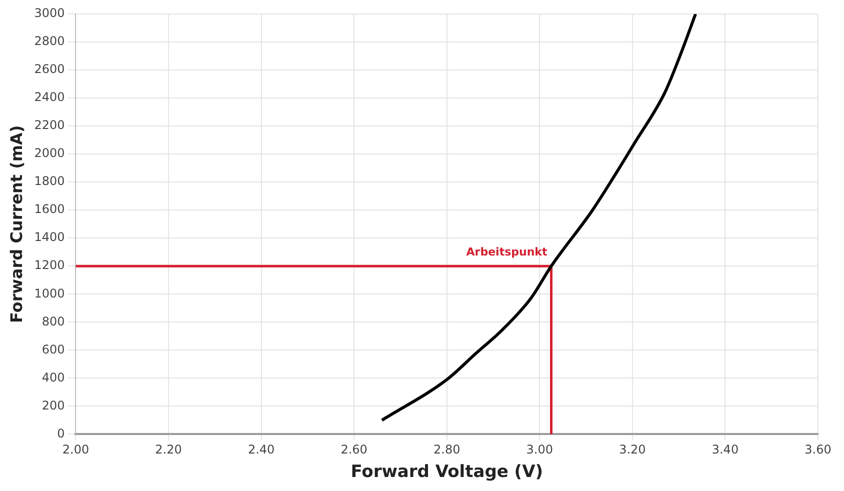 The image size is (844, 491). I want to click on y-tick-label: 3000, so click(49, 13).